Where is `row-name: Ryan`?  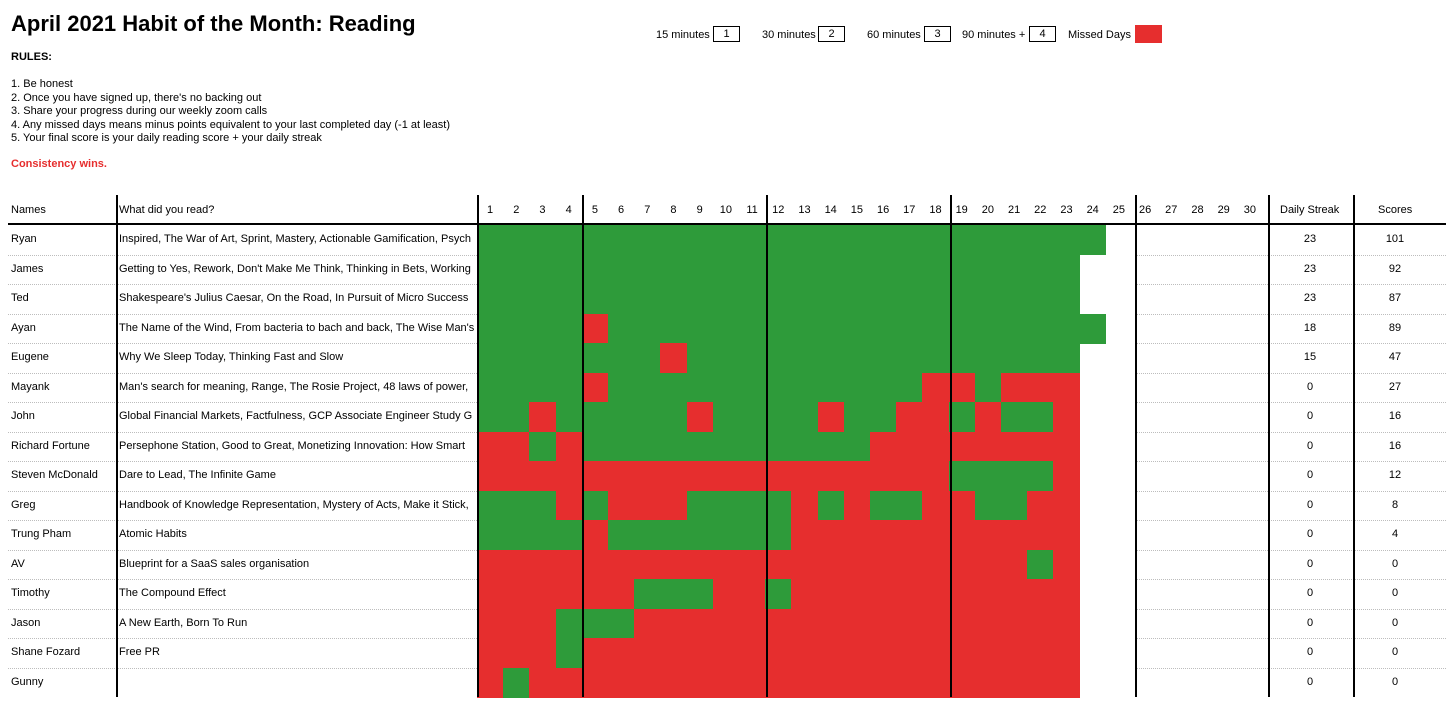 row-name: Ryan is located at coordinates (24, 239).